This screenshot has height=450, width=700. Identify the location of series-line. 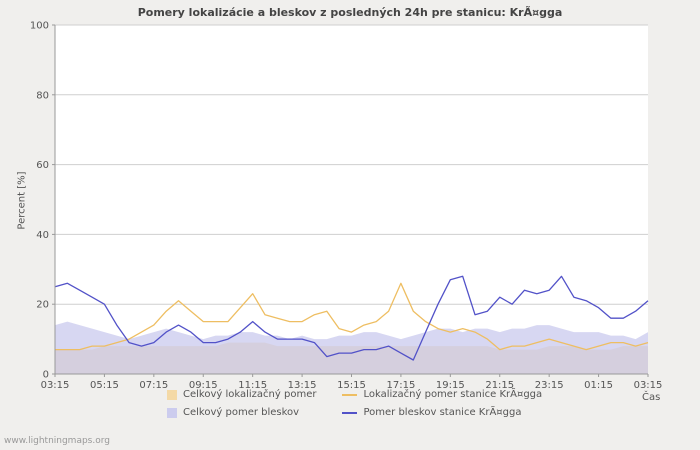
(352, 316).